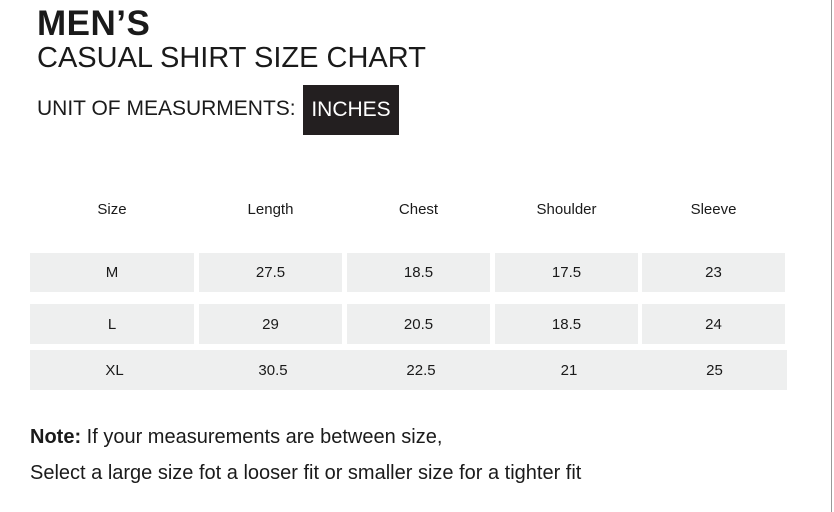 The height and width of the screenshot is (512, 834). What do you see at coordinates (231, 58) in the screenshot?
I see `subtitle: CASUAL SHIRT SIZE CHART` at bounding box center [231, 58].